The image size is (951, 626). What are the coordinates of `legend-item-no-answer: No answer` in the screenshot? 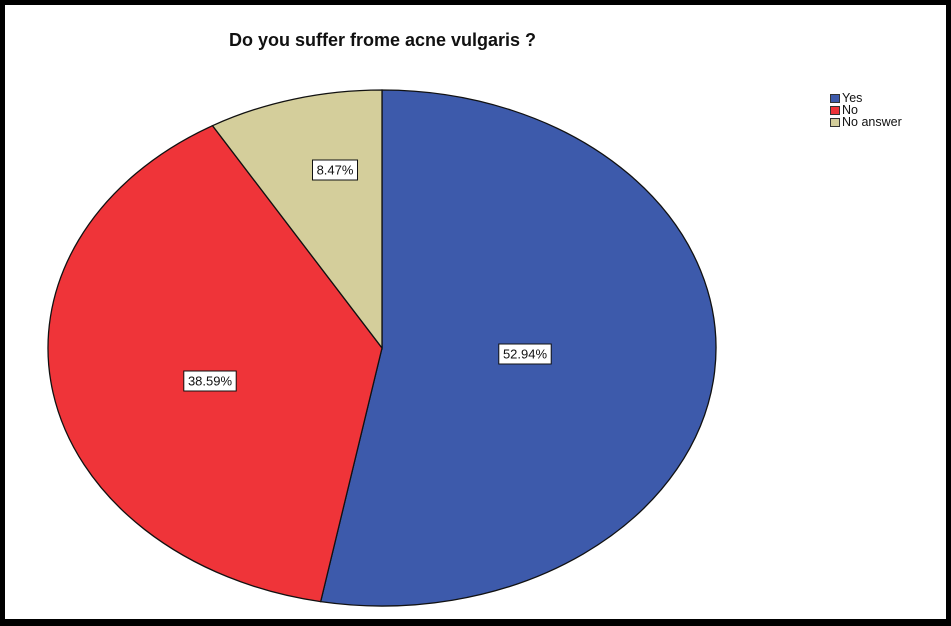 It's located at (866, 122).